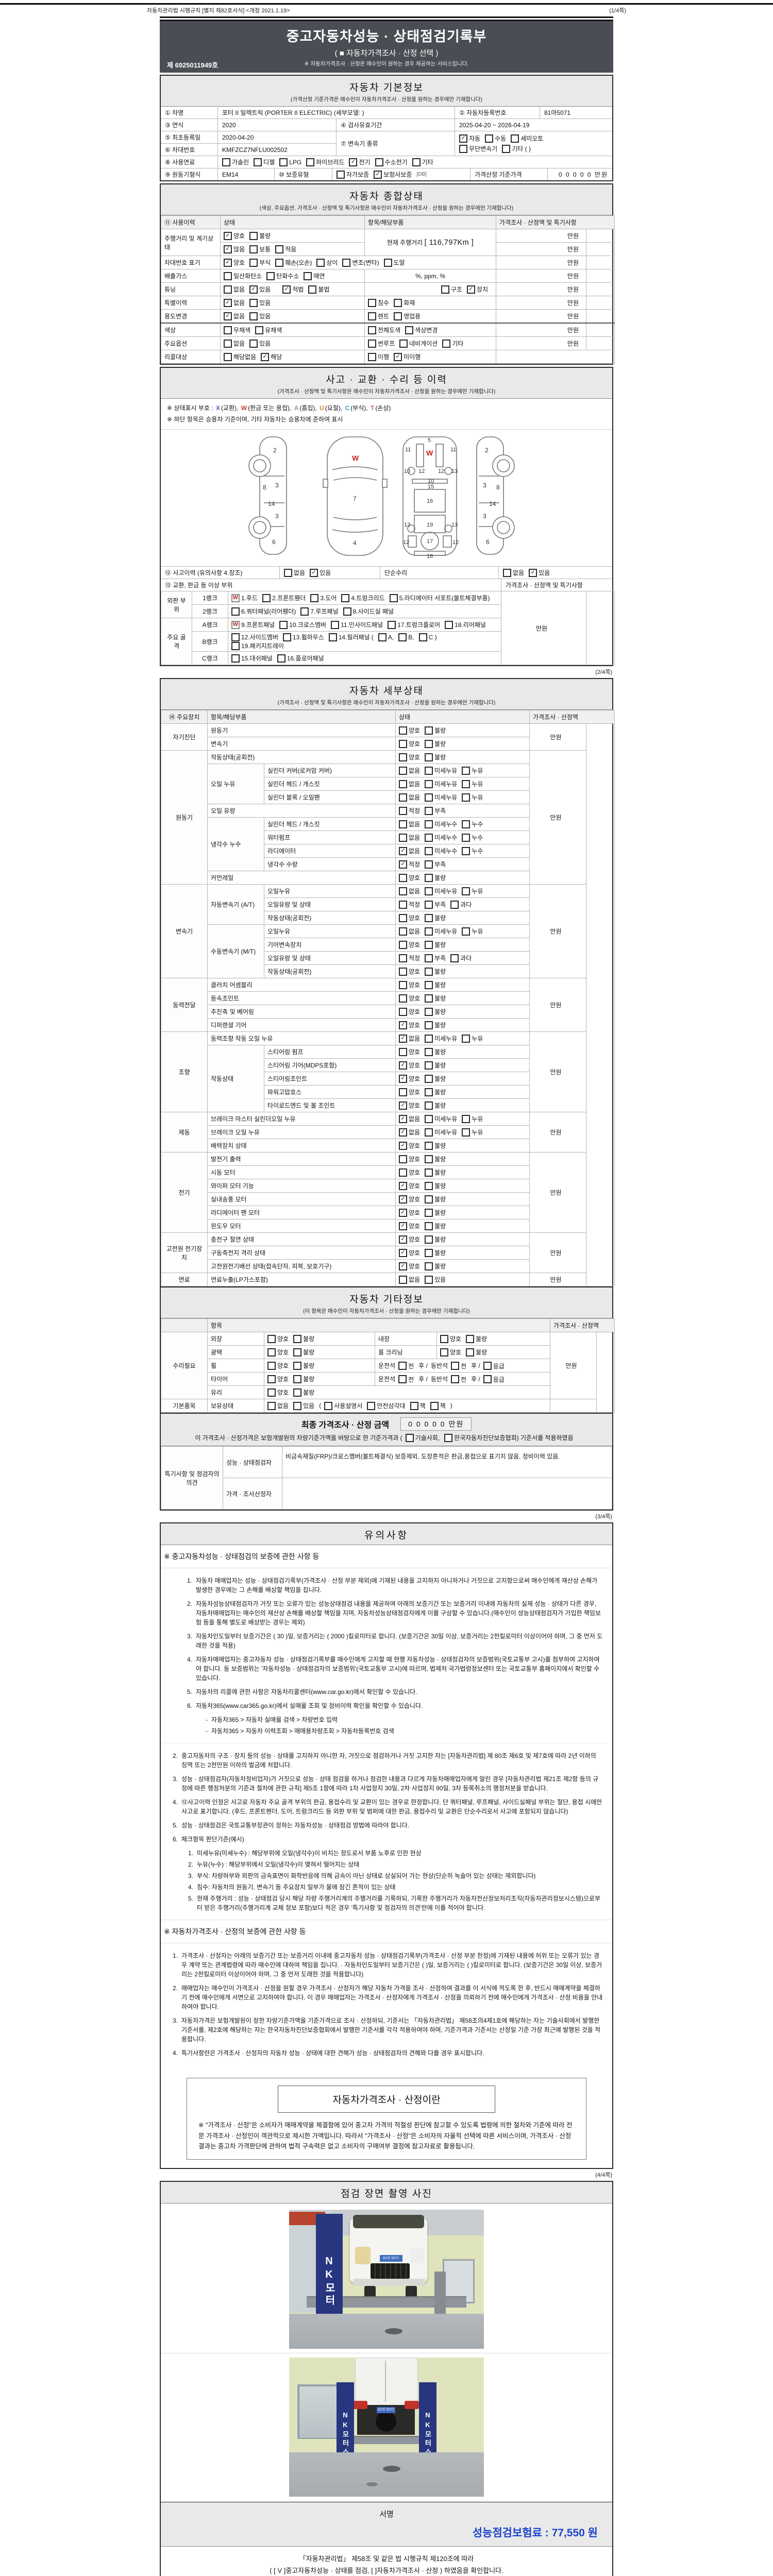 Image resolution: width=773 pixels, height=2576 pixels. I want to click on checkbox-불법: 불법, so click(318, 289).